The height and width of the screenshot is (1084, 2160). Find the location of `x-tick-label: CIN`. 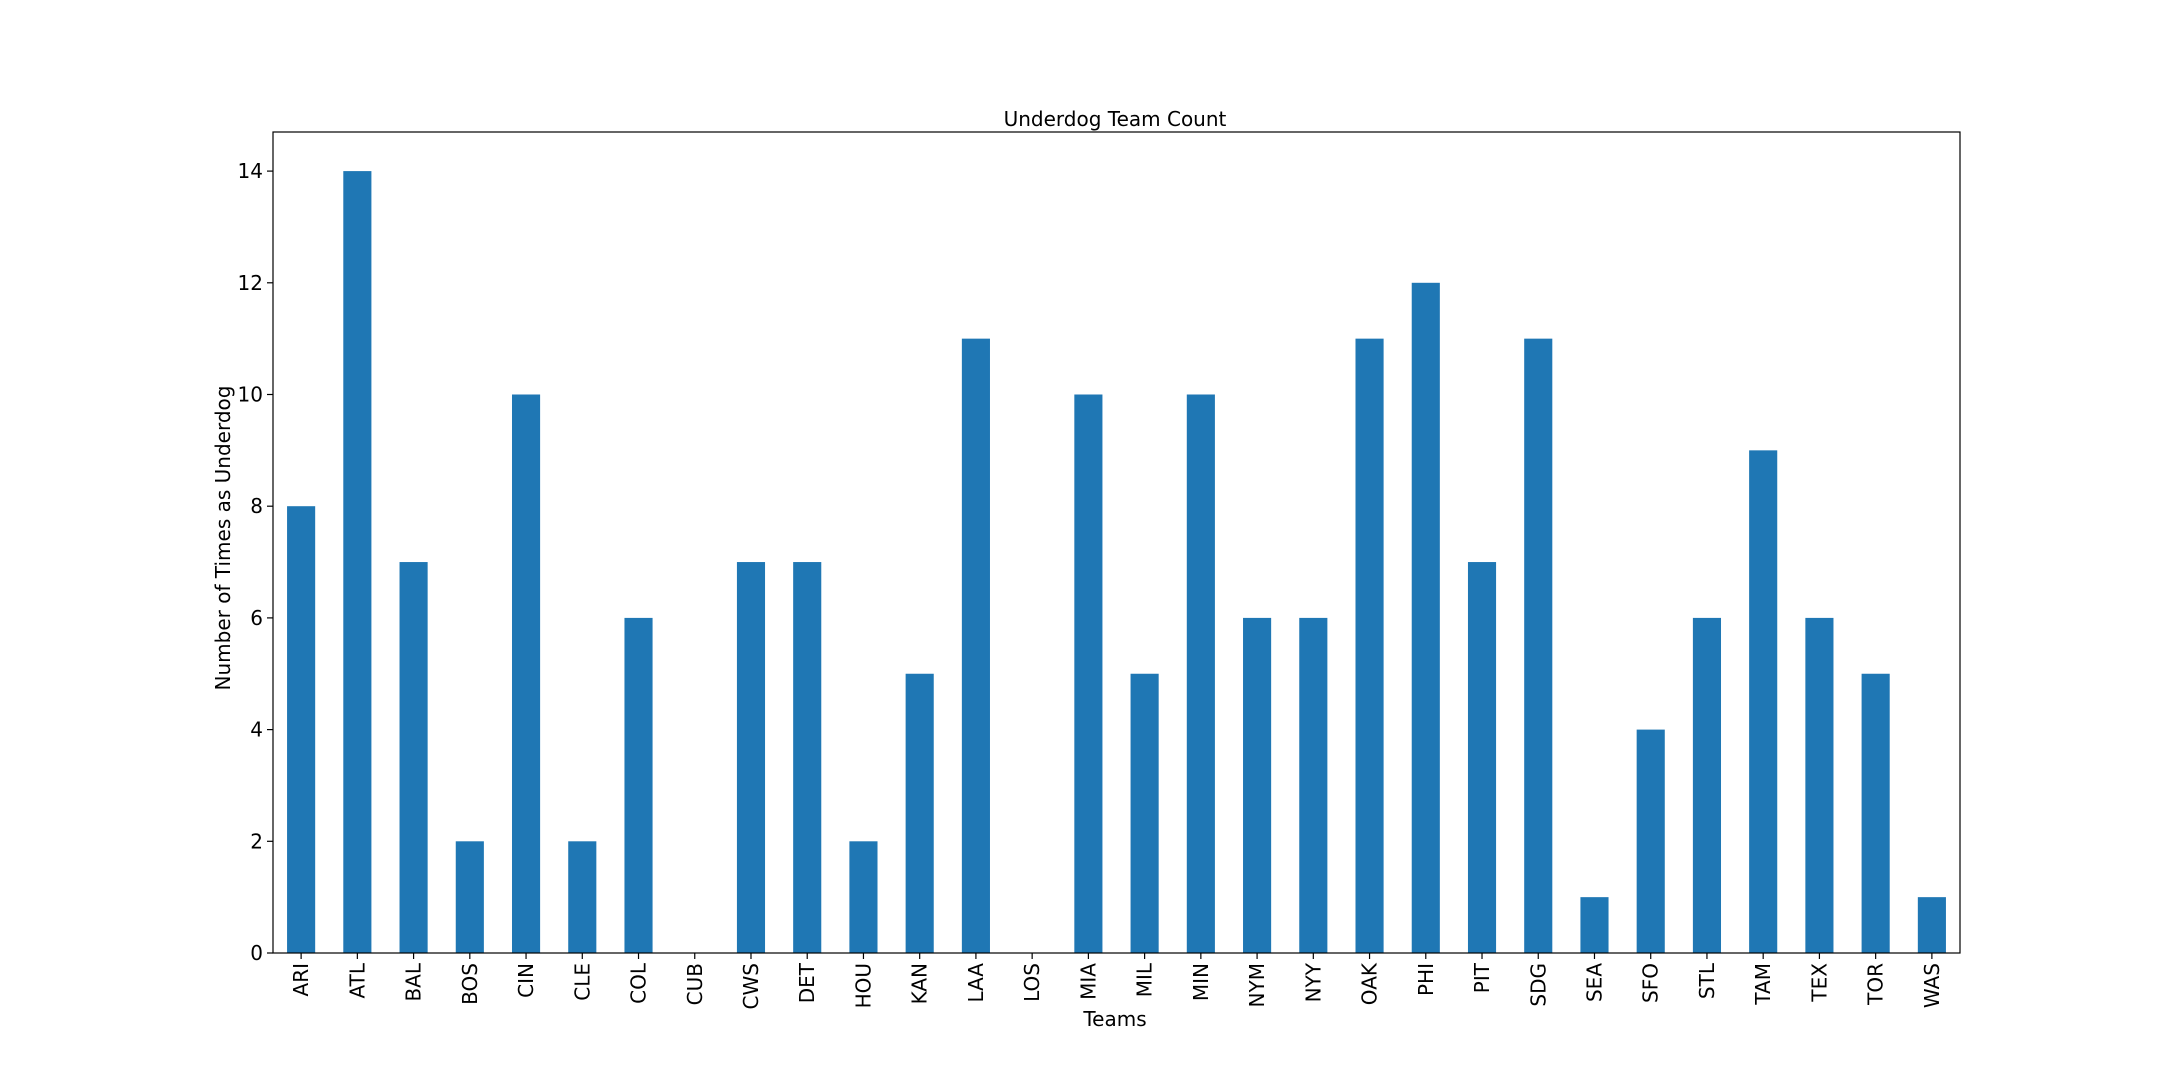

x-tick-label: CIN is located at coordinates (526, 980).